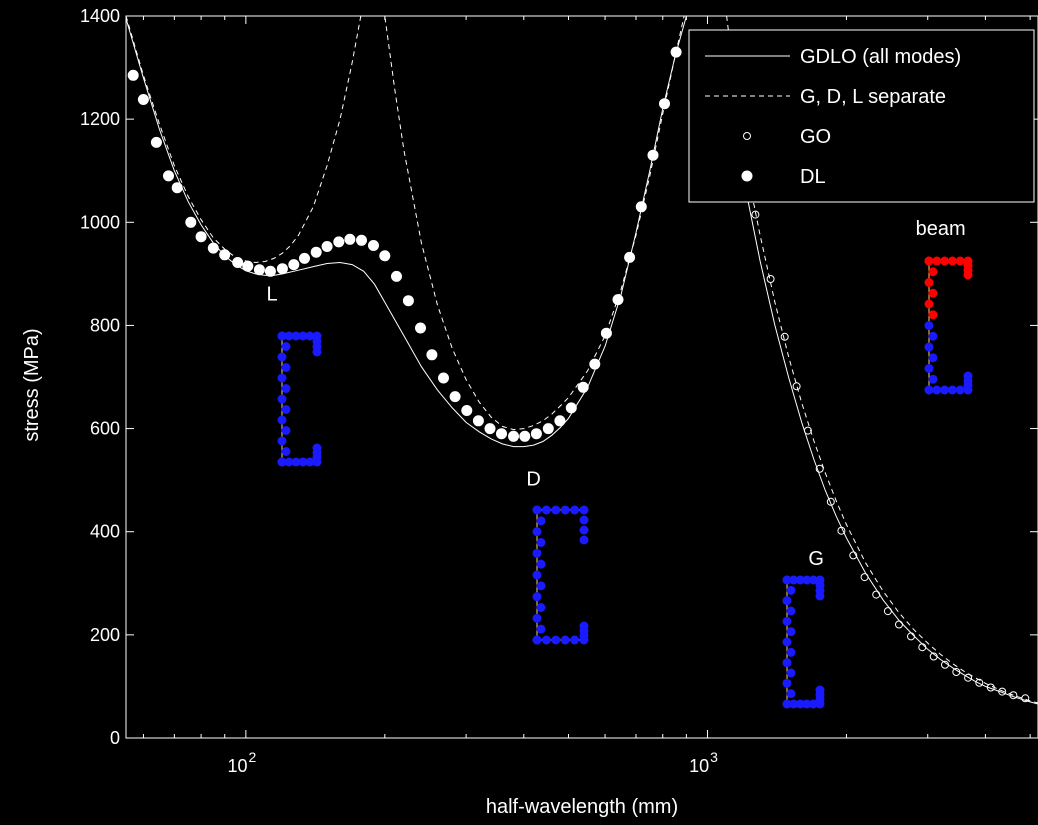 The width and height of the screenshot is (1038, 825). I want to click on y-tick-label-2: 400, so click(105, 532).